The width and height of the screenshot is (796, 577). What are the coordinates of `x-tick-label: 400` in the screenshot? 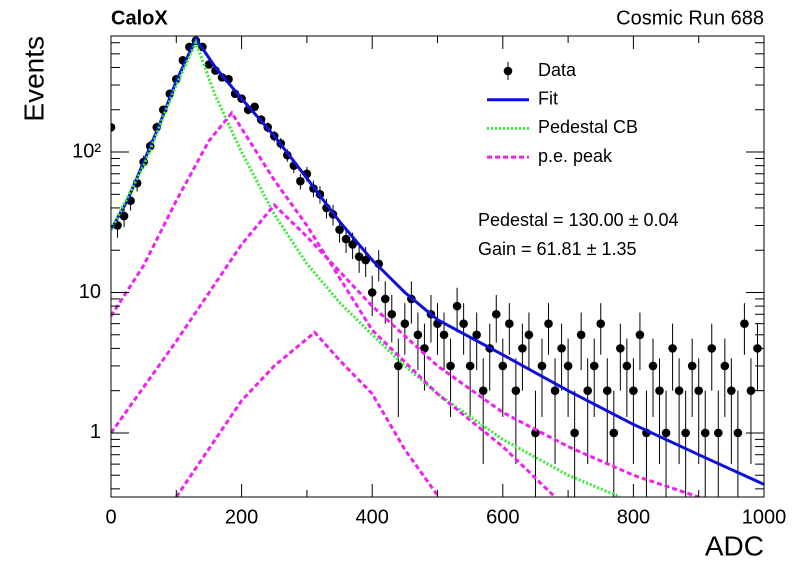 It's located at (372, 517).